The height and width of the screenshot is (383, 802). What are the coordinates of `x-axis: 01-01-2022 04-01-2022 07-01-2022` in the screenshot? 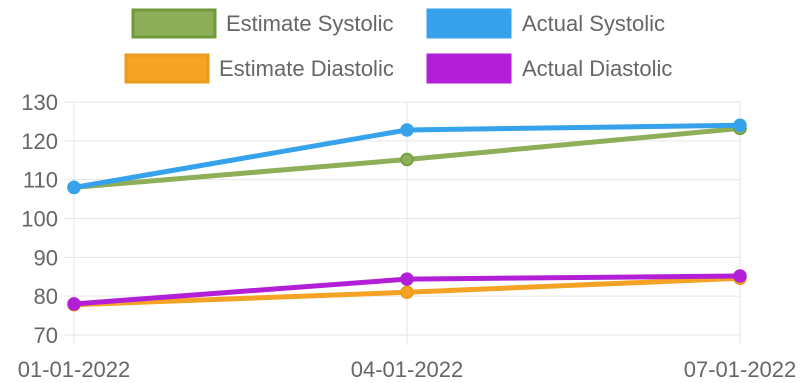 It's located at (407, 369).